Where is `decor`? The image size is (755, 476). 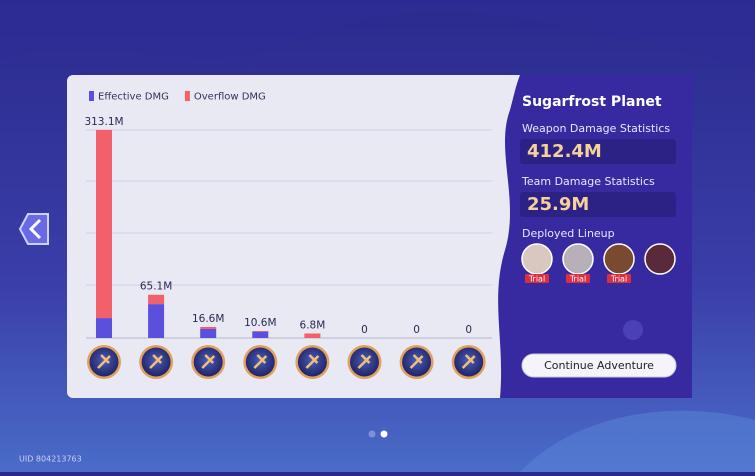 decor is located at coordinates (633, 330).